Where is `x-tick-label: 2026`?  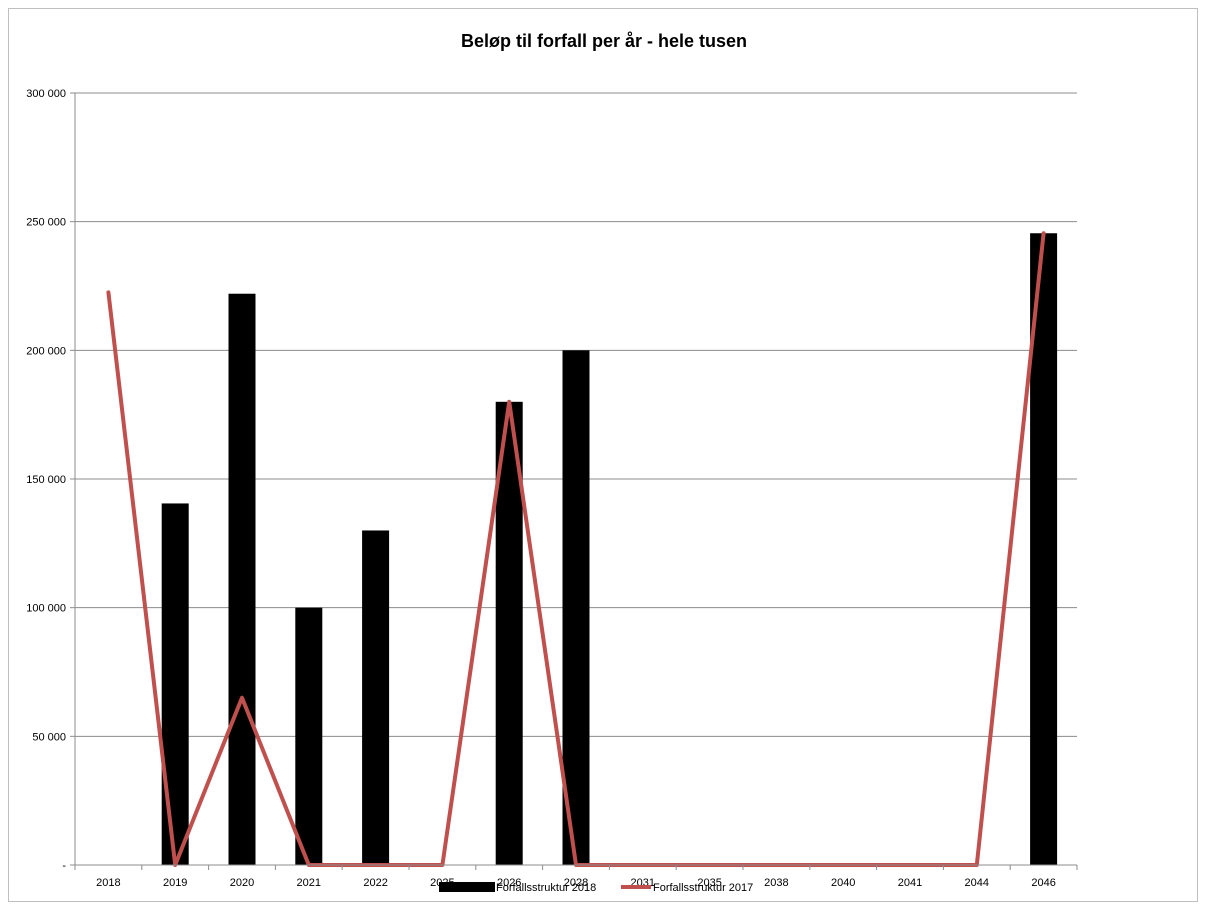
x-tick-label: 2026 is located at coordinates (509, 883).